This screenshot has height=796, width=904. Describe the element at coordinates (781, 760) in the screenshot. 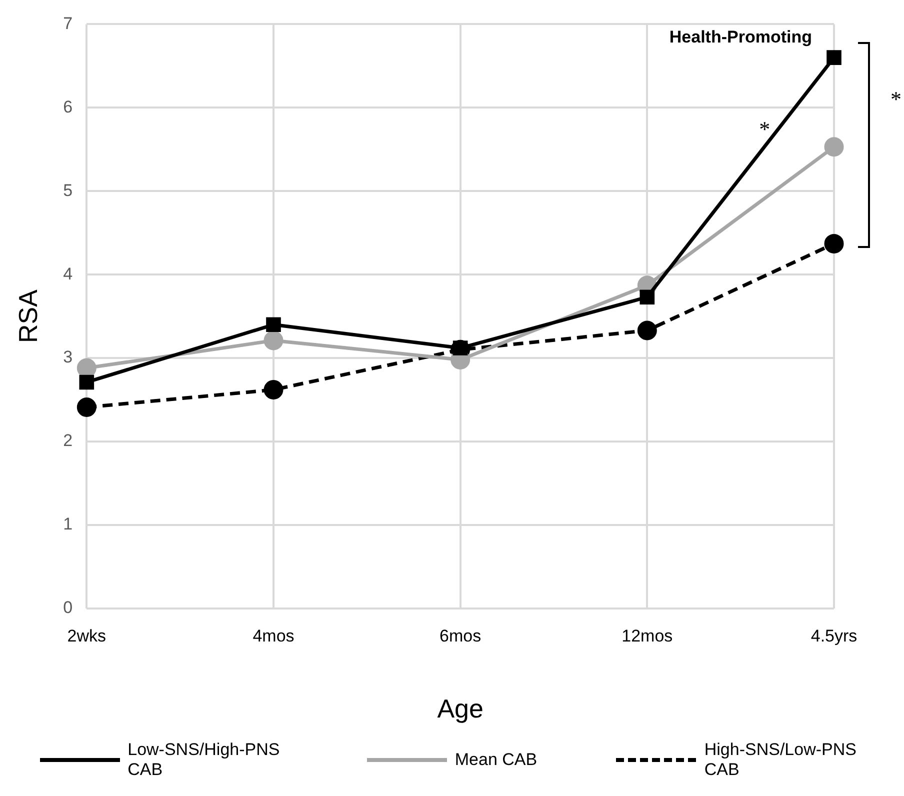

I see `legend-label: High-SNS/Low-PNS CAB` at that location.